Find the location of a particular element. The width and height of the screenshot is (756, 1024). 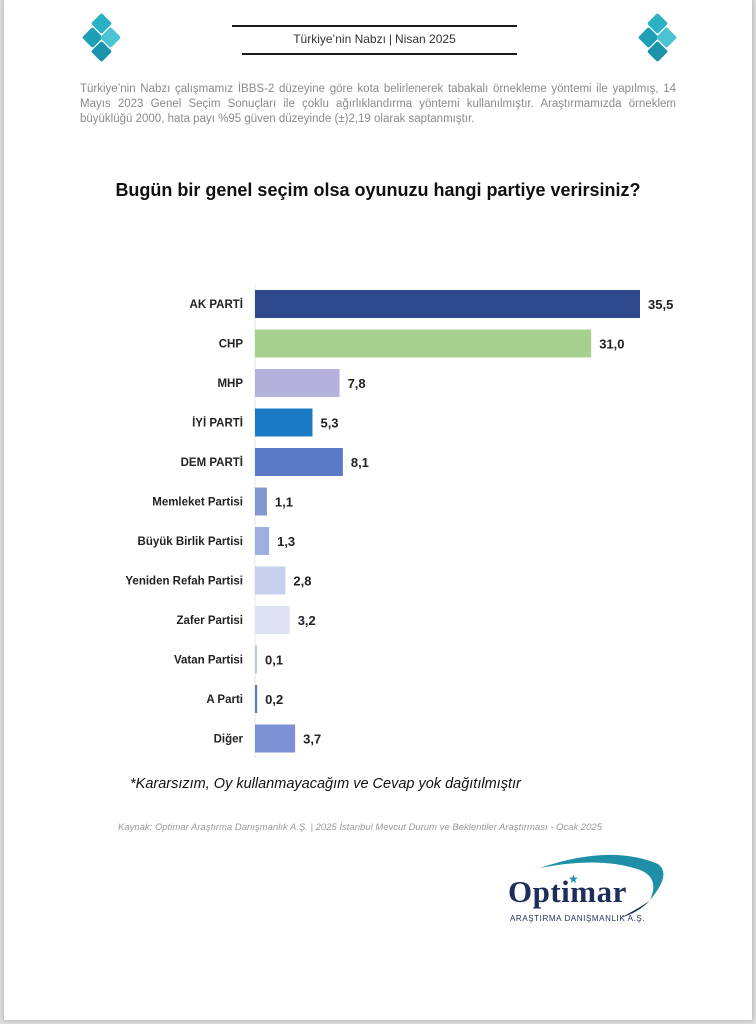

data-label: 1,1 is located at coordinates (284, 502).